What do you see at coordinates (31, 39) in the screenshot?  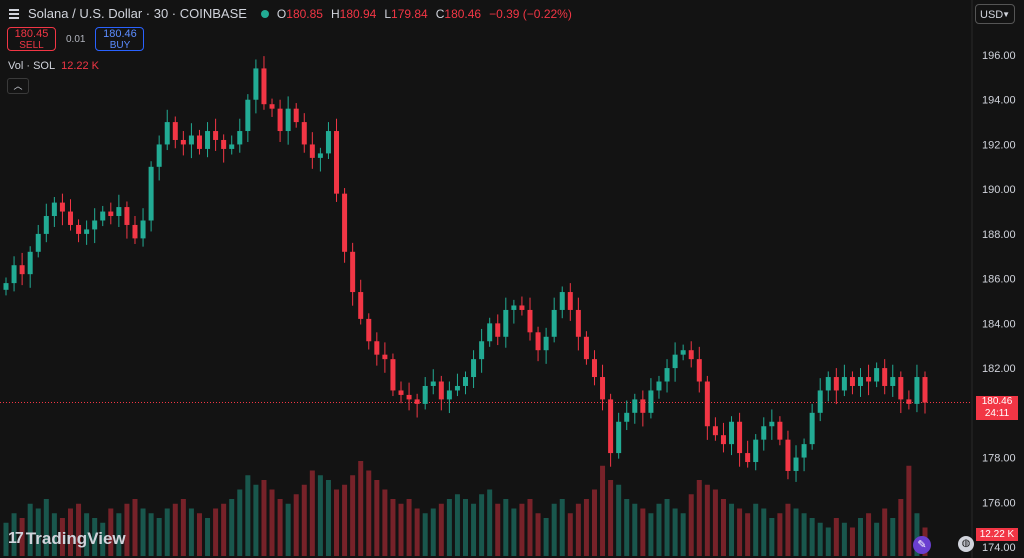 I see `sell-button: 180.45 SELL` at bounding box center [31, 39].